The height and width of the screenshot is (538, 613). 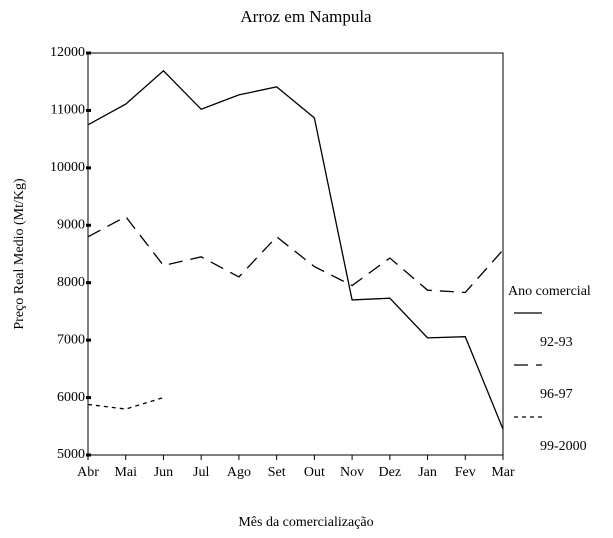 I want to click on y-tick-label: 5000, so click(x=71, y=454).